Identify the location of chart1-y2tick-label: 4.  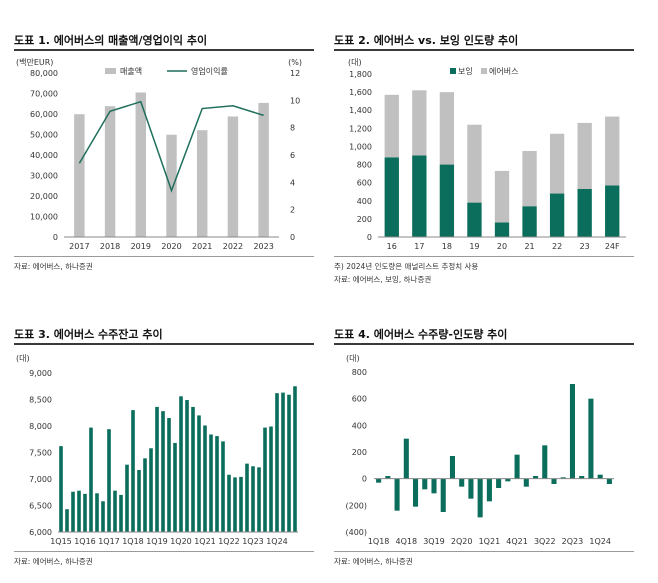
(292, 182).